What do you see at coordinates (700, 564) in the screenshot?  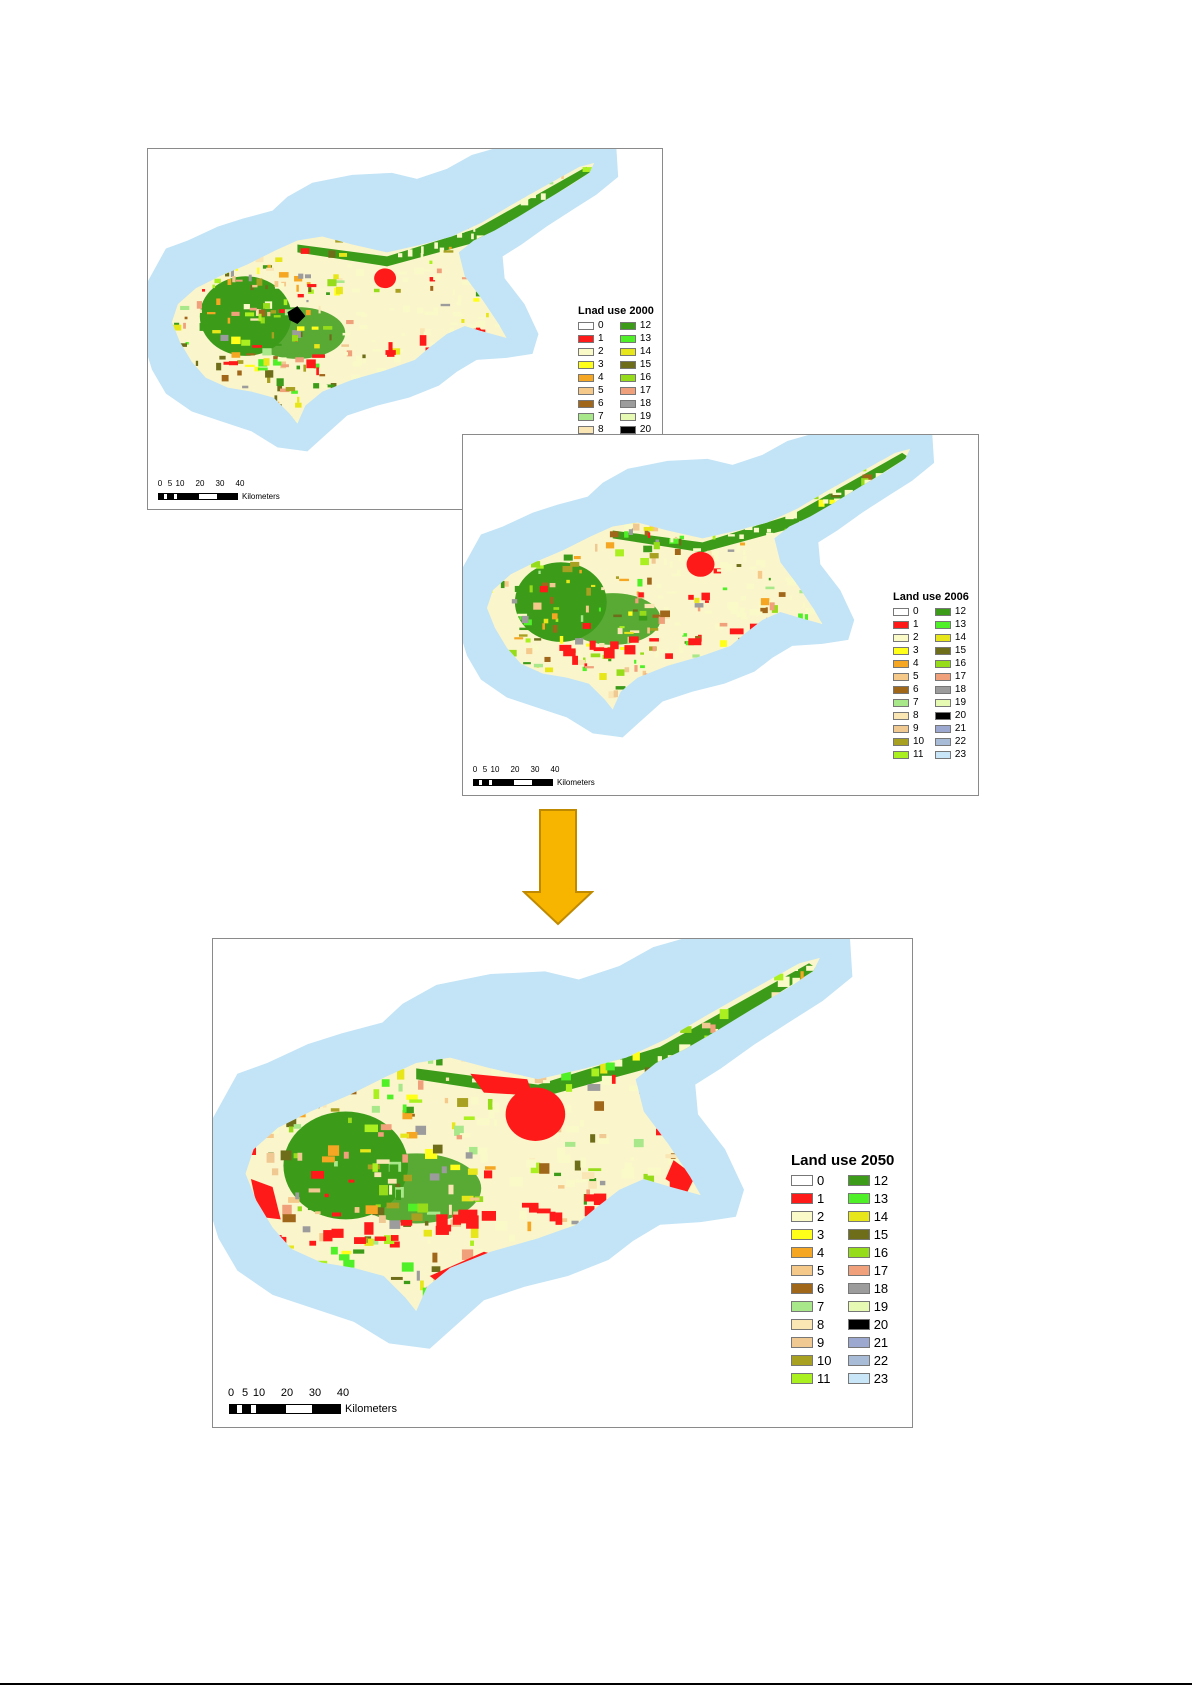 I see `urban-area-nicosia` at bounding box center [700, 564].